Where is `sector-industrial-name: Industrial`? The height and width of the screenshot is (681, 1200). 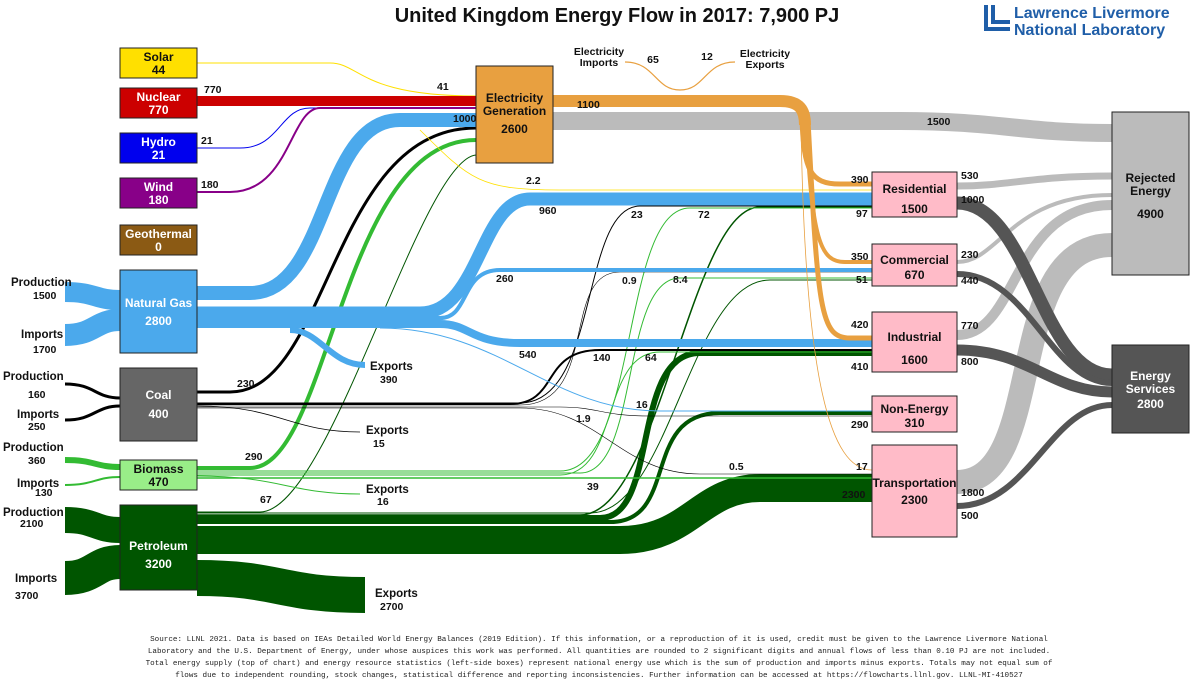 sector-industrial-name: Industrial is located at coordinates (914, 337).